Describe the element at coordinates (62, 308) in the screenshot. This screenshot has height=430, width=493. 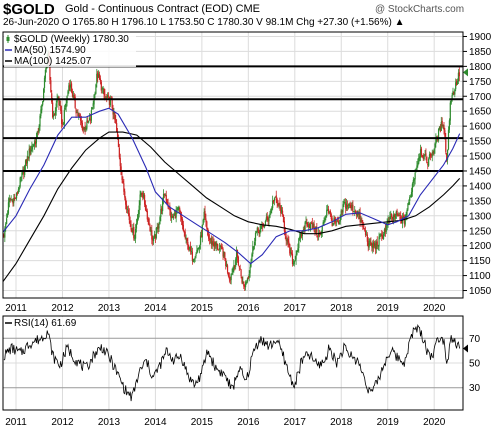
I see `price-x-tick-label: 2012` at that location.